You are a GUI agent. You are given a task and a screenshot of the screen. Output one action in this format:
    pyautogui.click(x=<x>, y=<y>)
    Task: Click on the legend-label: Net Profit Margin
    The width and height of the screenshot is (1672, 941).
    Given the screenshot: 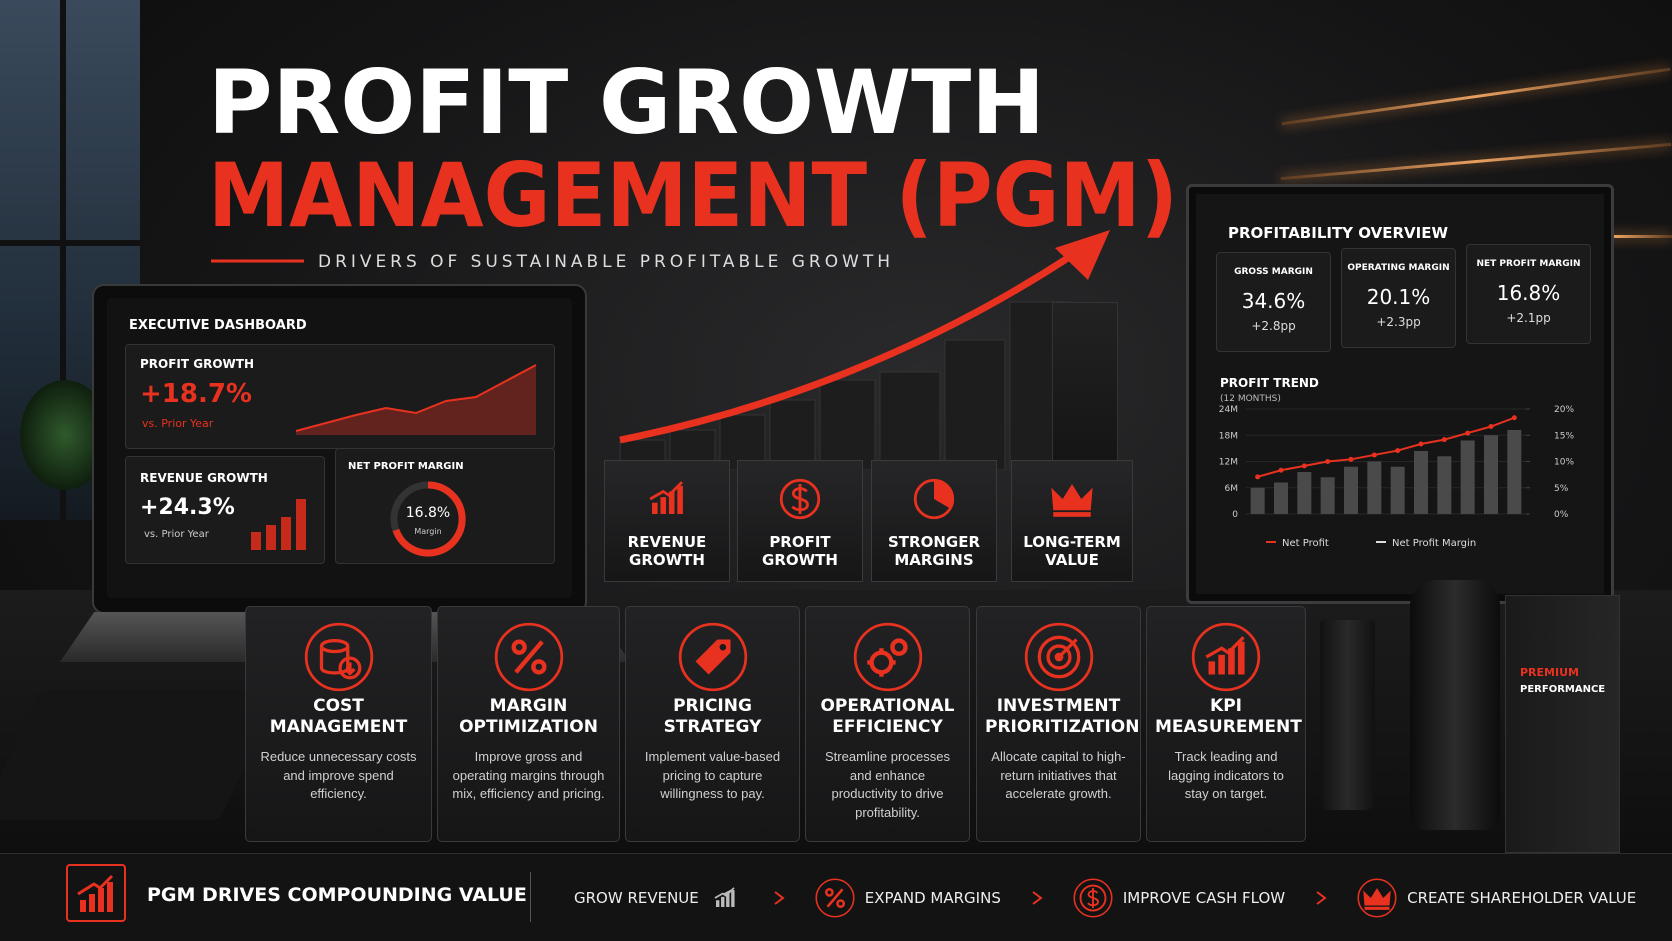 What is the action you would take?
    pyautogui.click(x=1434, y=543)
    